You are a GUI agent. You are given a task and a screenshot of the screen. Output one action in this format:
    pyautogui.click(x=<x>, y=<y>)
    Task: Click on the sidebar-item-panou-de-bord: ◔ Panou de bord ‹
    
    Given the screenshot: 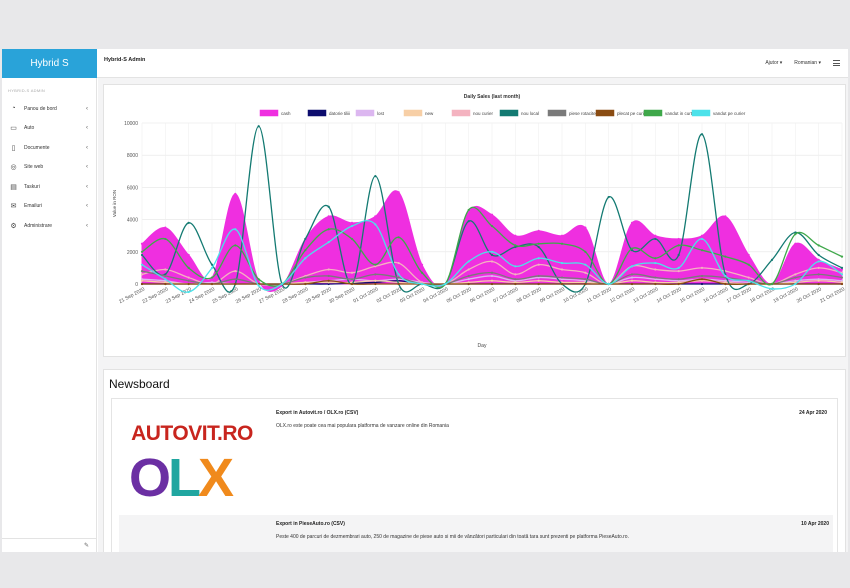 What is the action you would take?
    pyautogui.click(x=49, y=109)
    